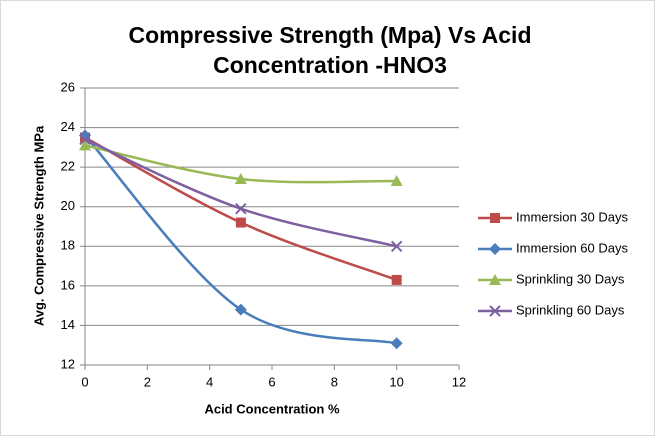 The width and height of the screenshot is (655, 436). Describe the element at coordinates (68, 166) in the screenshot. I see `y-tick-label: 22` at that location.